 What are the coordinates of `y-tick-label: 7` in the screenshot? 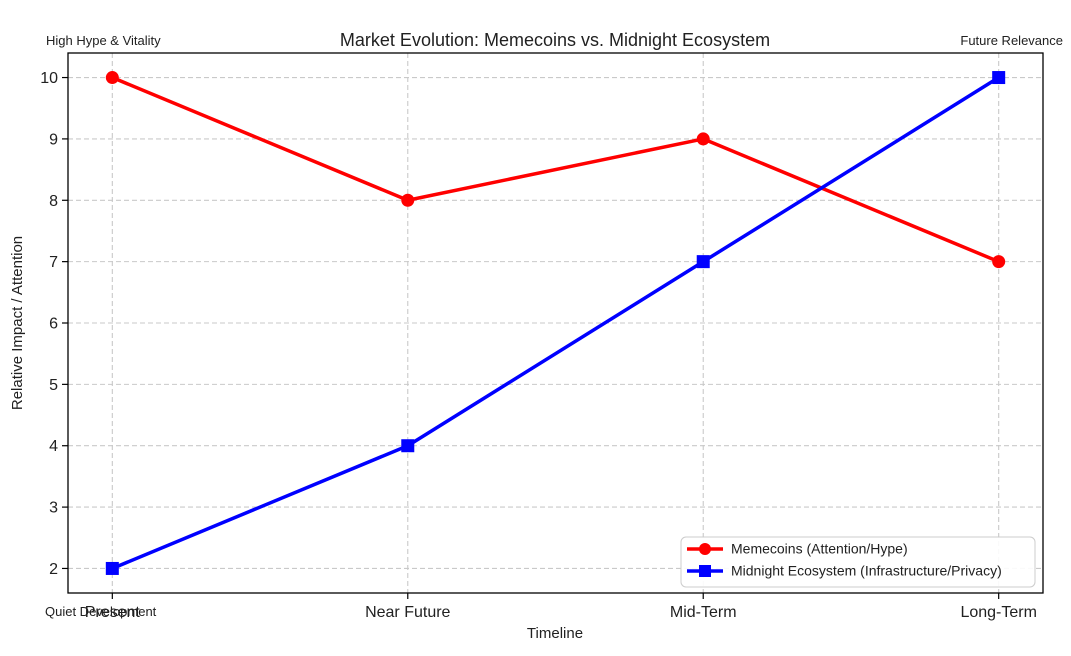 It's located at (53, 262).